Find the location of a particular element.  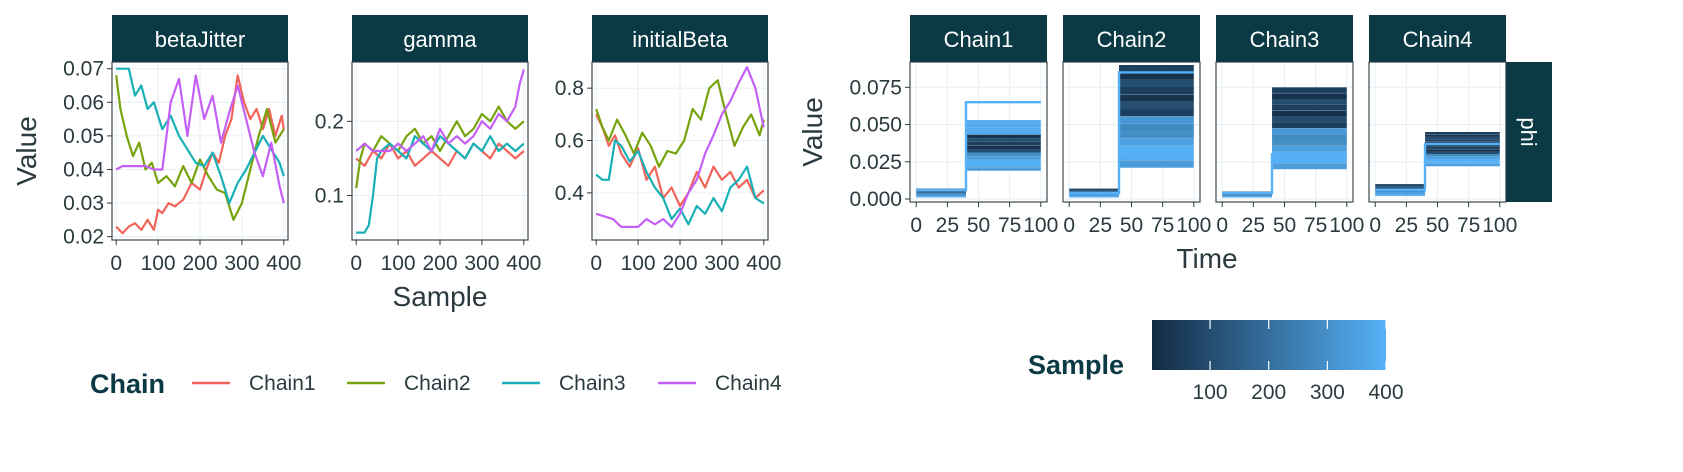

colorbar-tick-label: 400 is located at coordinates (1385, 392).